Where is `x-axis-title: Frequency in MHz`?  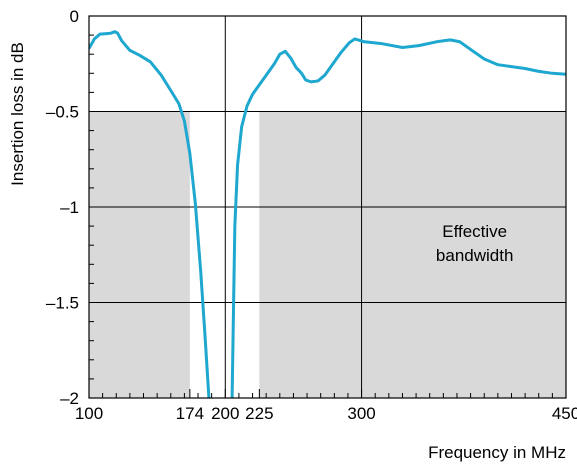 x-axis-title: Frequency in MHz is located at coordinates (497, 452).